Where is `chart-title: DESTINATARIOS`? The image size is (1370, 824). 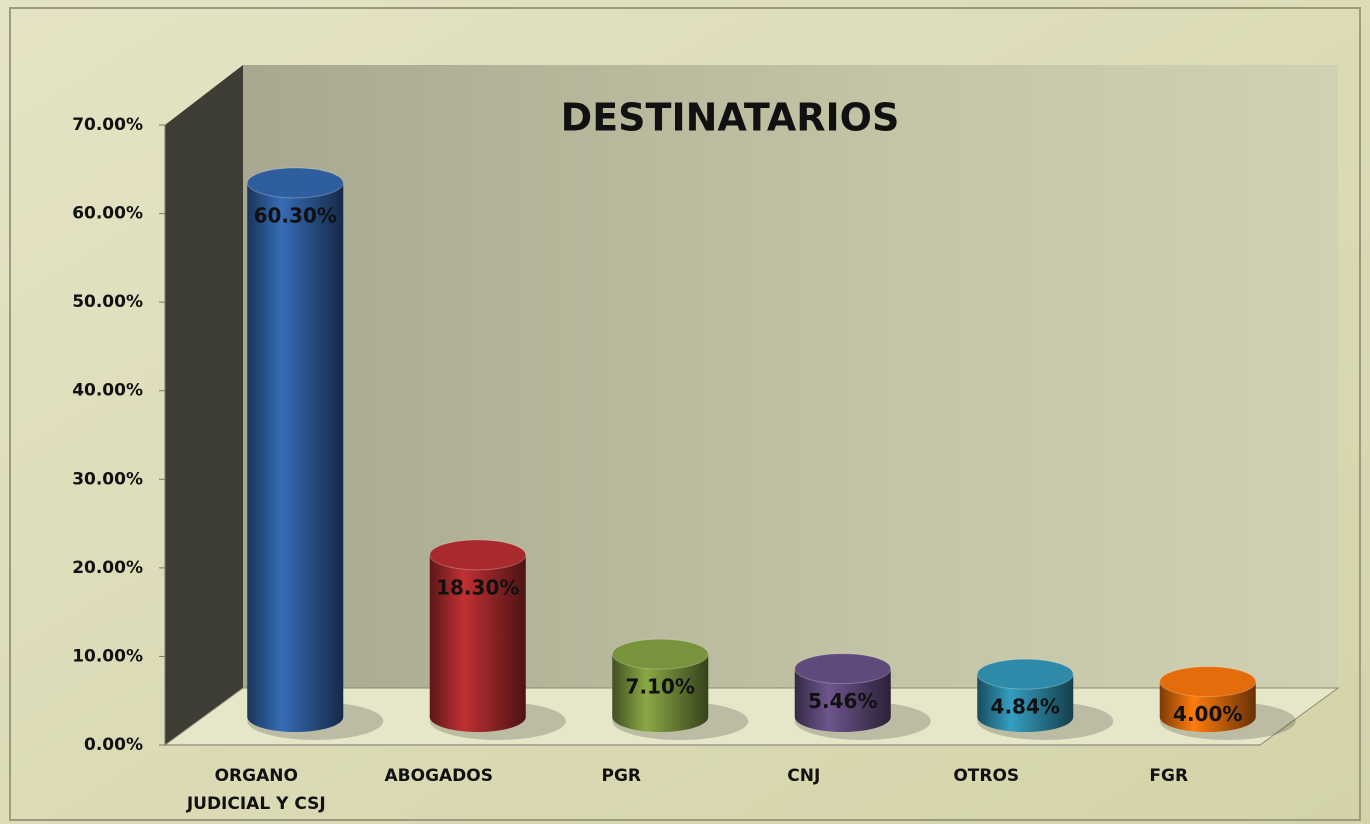 chart-title: DESTINATARIOS is located at coordinates (730, 118).